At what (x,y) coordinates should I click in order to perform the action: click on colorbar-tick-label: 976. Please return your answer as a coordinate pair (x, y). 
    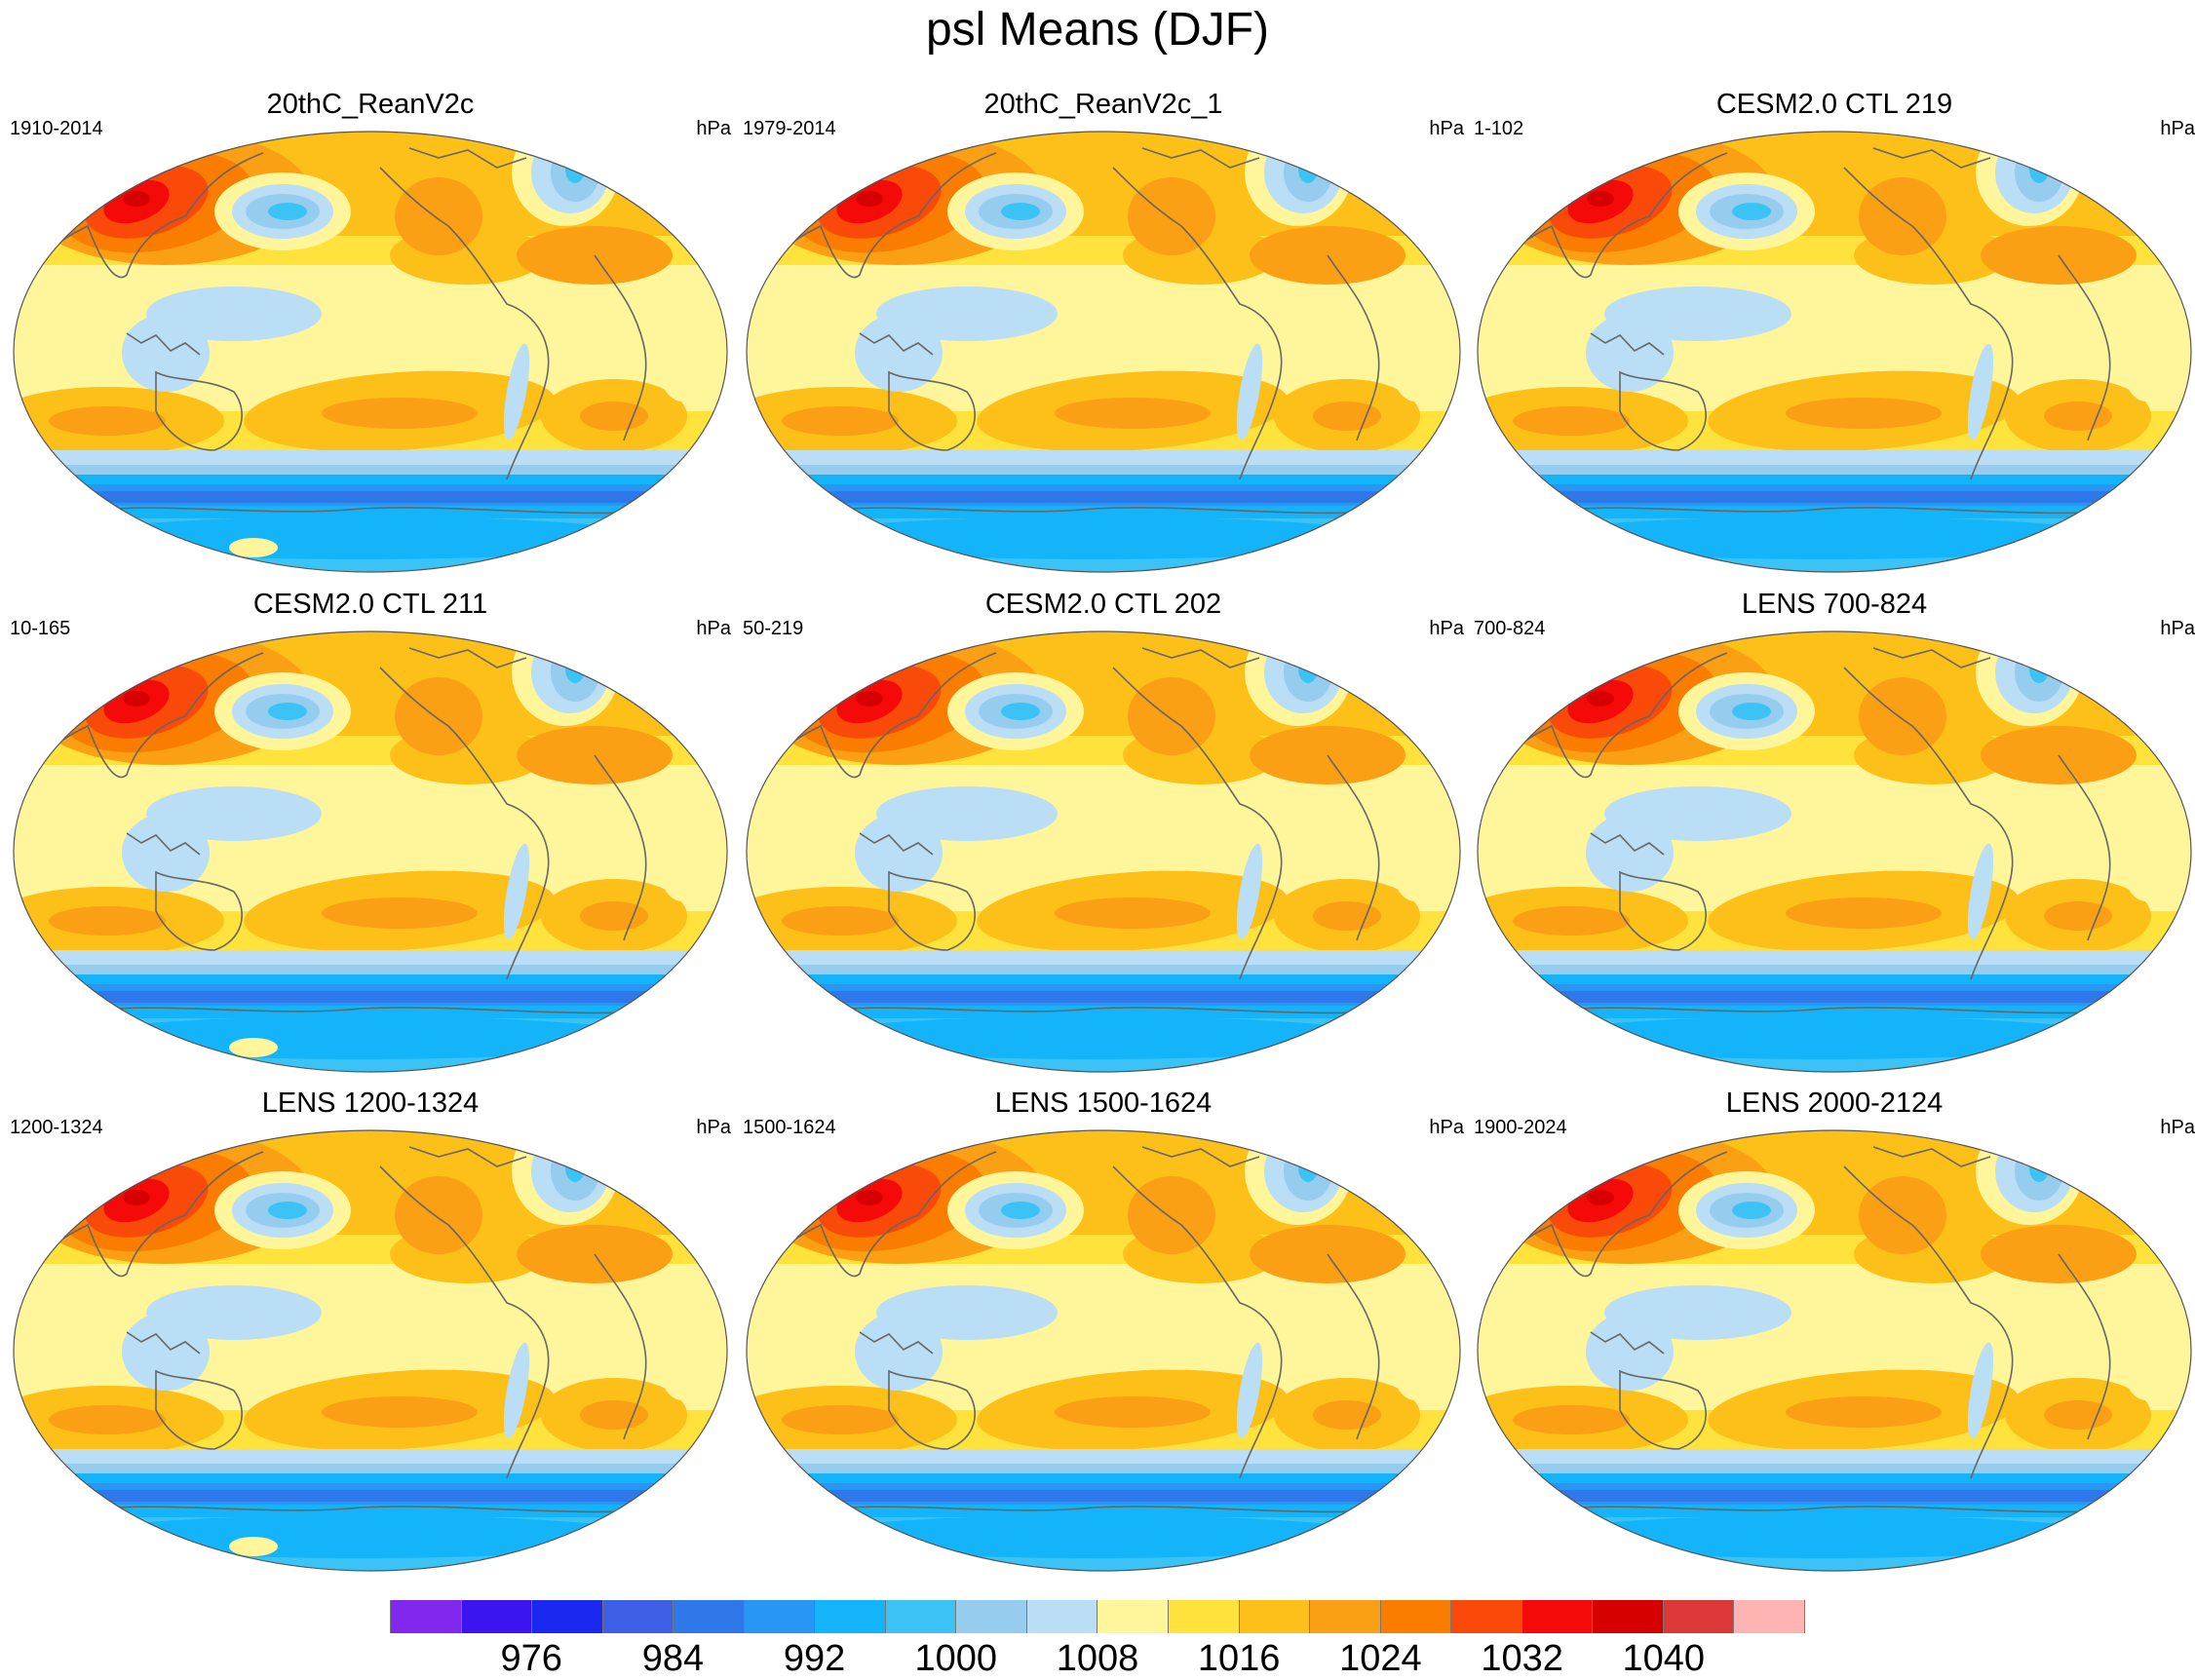
    Looking at the image, I should click on (531, 1658).